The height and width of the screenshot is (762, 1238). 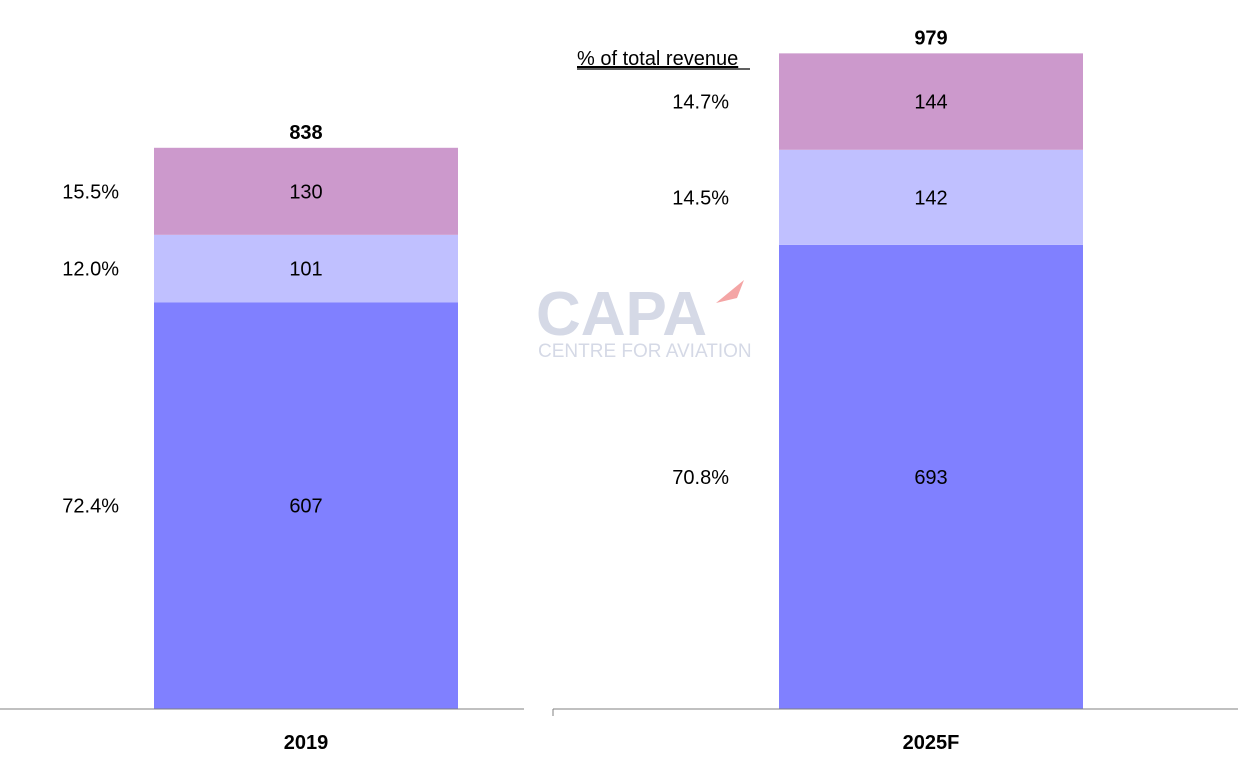 I want to click on percent-label-2025F-1: 14.5%, so click(x=700, y=198).